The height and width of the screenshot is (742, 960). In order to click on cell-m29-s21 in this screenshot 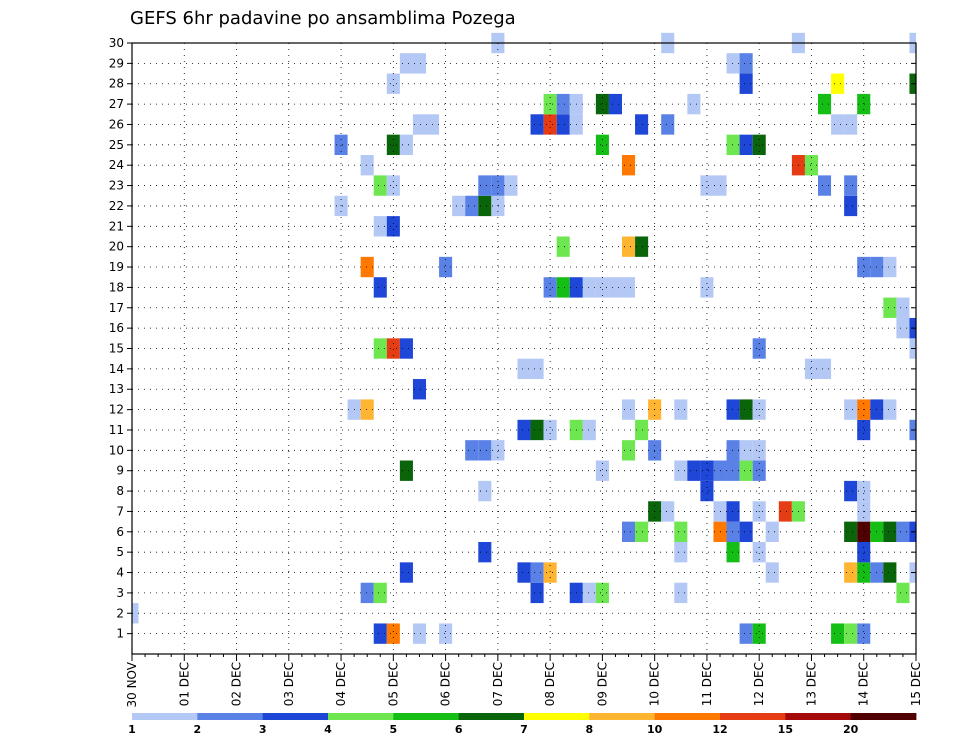, I will do `click(406, 63)`.